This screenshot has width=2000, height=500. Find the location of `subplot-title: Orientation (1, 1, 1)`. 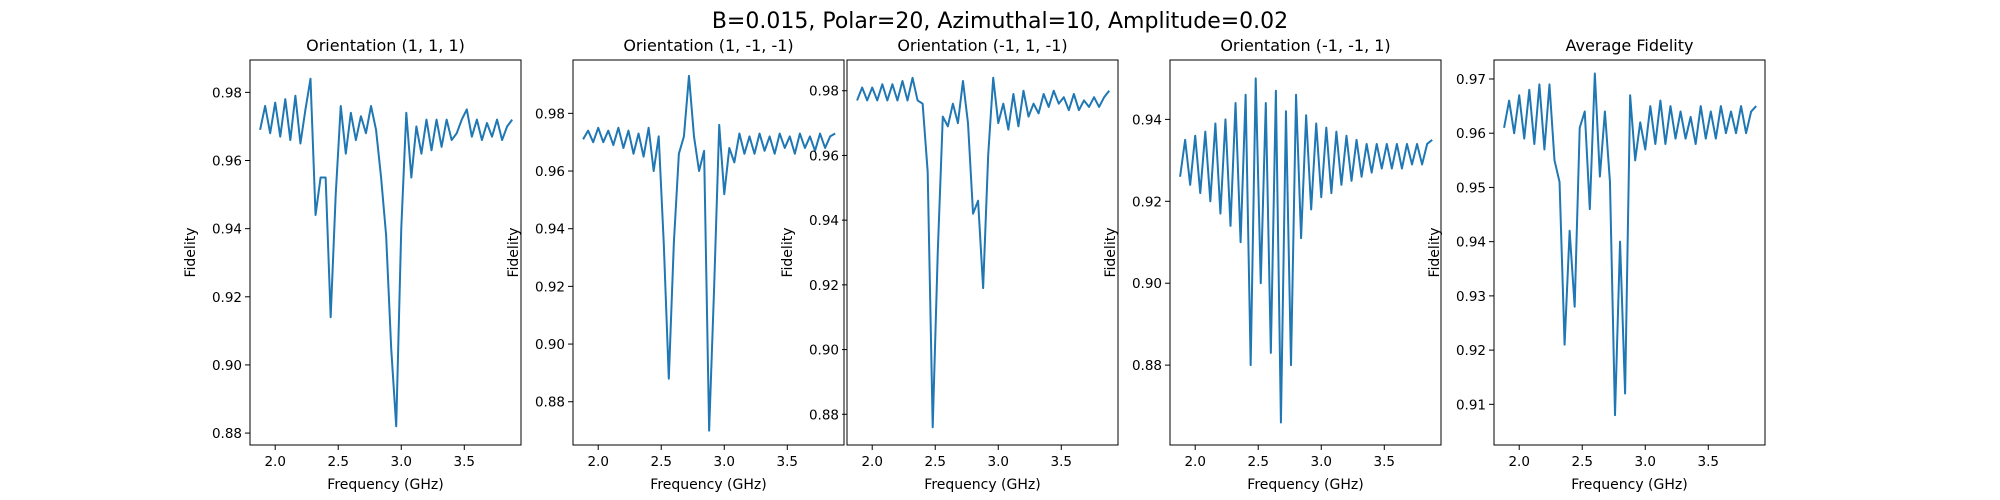

subplot-title: Orientation (1, 1, 1) is located at coordinates (385, 45).